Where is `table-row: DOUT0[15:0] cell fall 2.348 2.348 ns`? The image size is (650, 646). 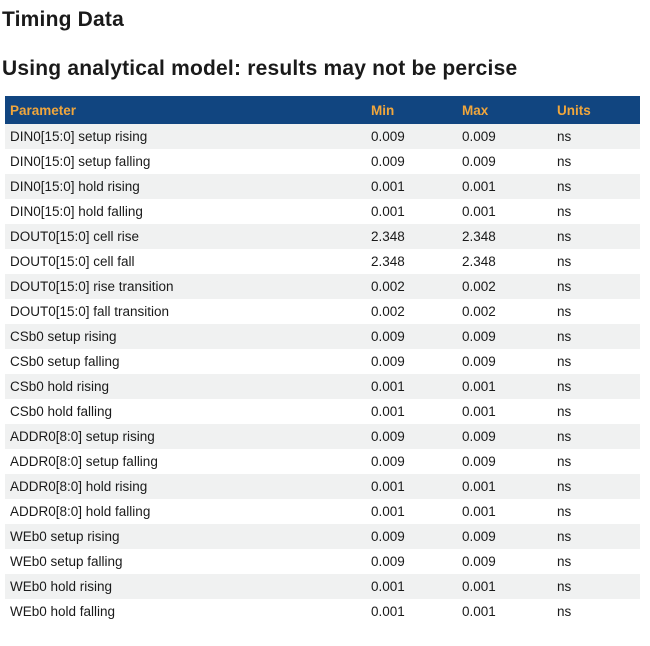
table-row: DOUT0[15:0] cell fall 2.348 2.348 ns is located at coordinates (322, 261).